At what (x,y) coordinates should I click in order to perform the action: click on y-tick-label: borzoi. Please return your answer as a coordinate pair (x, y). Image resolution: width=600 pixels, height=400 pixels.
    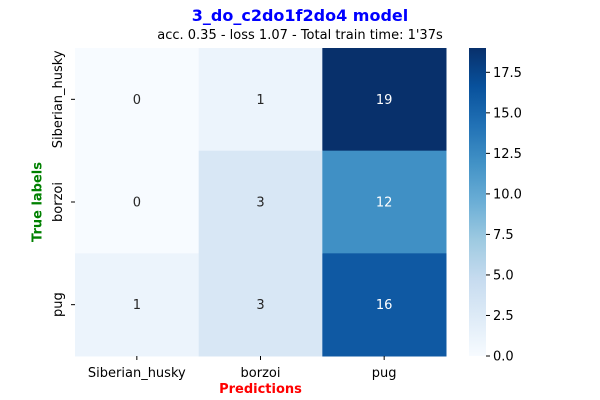
    Looking at the image, I should click on (58, 202).